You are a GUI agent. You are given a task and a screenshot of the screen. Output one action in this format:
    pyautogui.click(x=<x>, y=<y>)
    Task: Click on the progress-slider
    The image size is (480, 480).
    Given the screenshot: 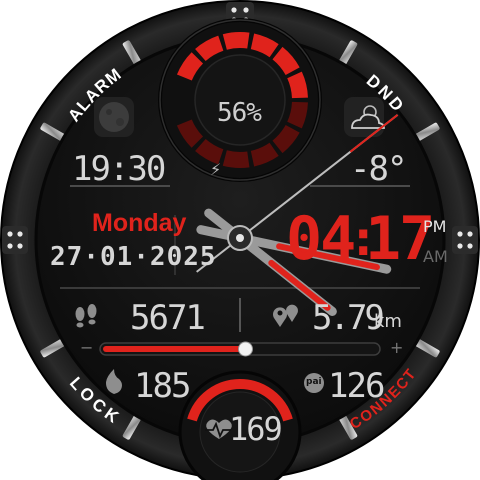 What is the action you would take?
    pyautogui.click(x=240, y=349)
    